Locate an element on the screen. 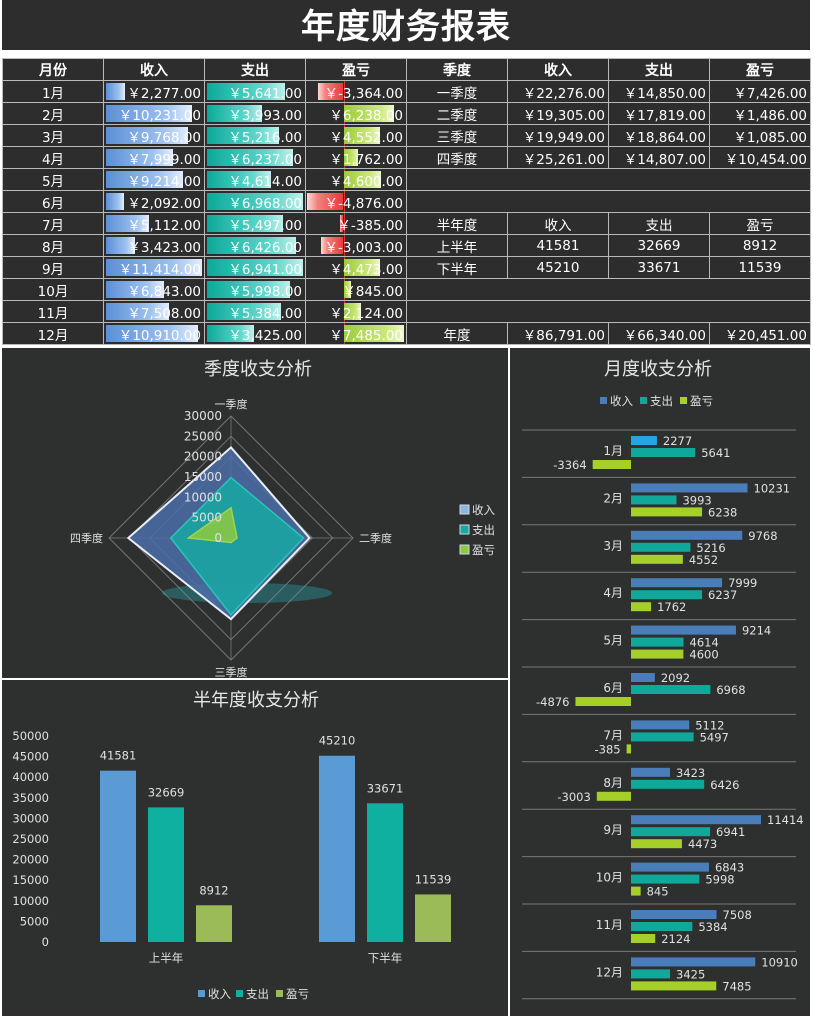  cell-value: ￥6,968.00 is located at coordinates (265, 203).